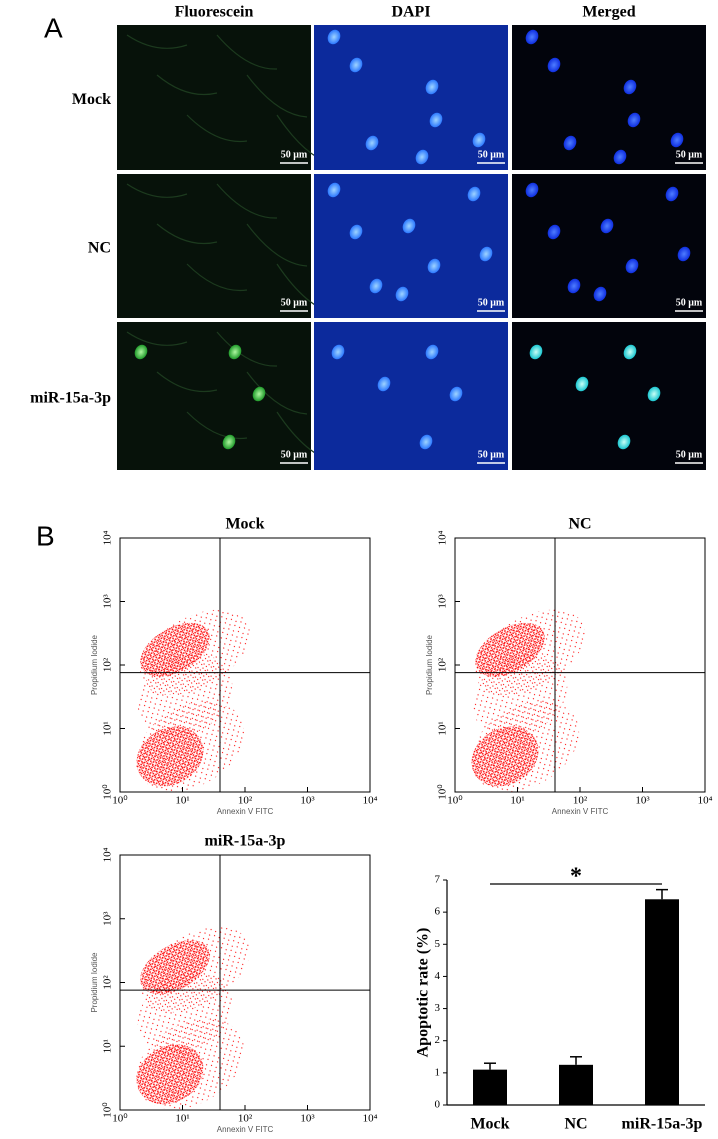  Describe the element at coordinates (530, 652) in the screenshot. I see `event-cloud` at that location.